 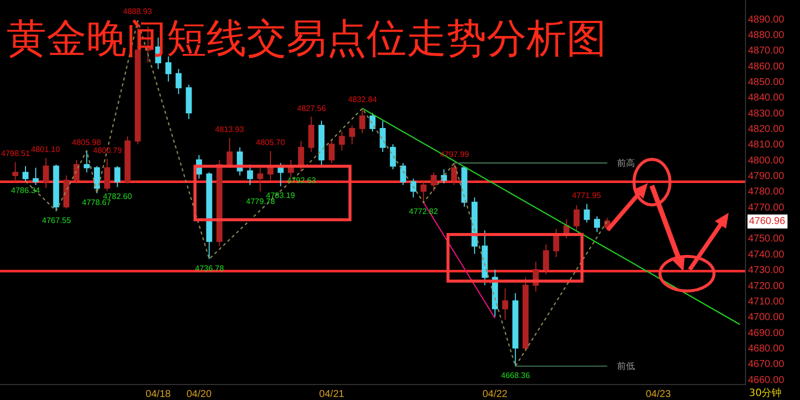 What do you see at coordinates (766, 51) in the screenshot?
I see `y-tick-label: 4870.00` at bounding box center [766, 51].